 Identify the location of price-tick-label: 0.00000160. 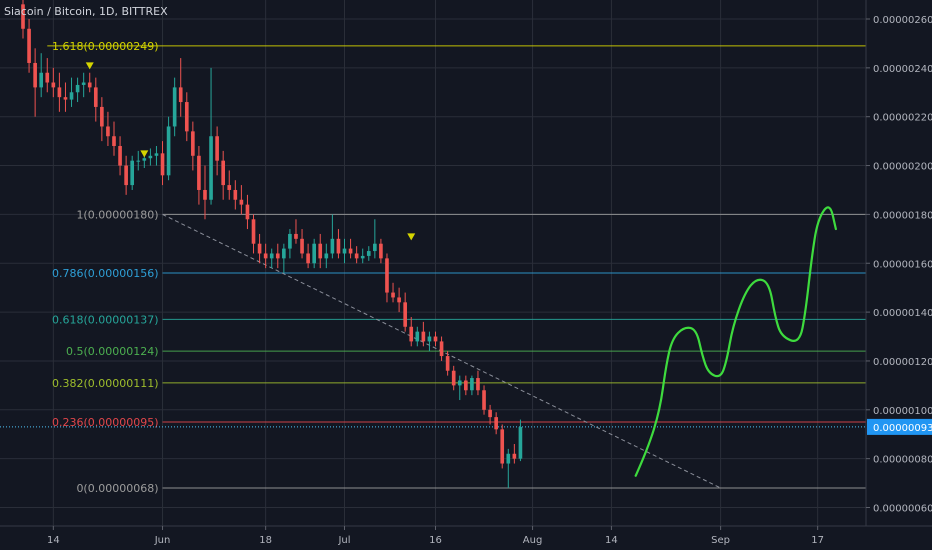
(902, 264).